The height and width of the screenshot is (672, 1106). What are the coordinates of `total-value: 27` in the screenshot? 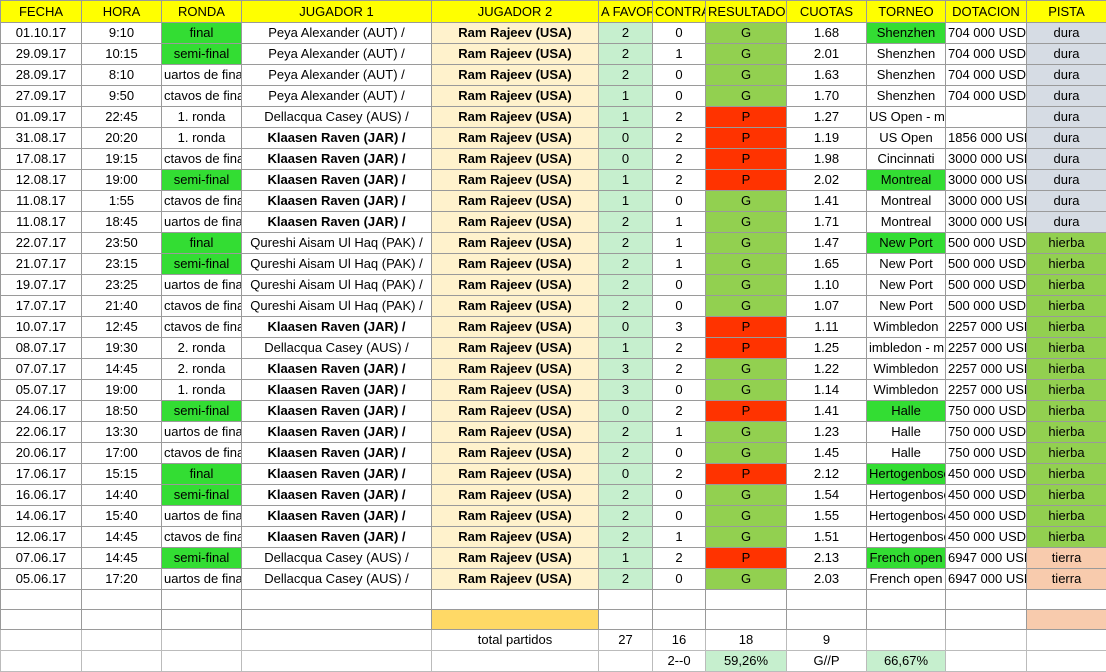 It's located at (626, 640).